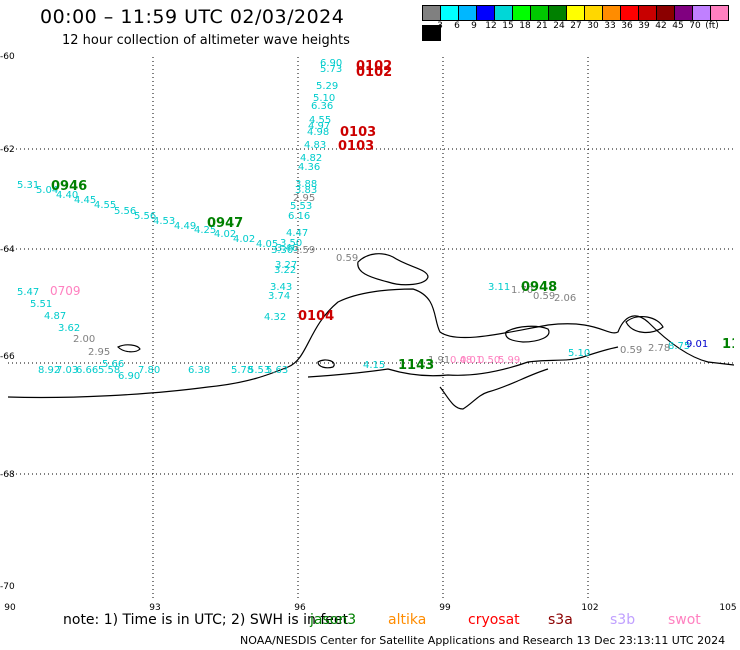 Image resolution: width=740 pixels, height=650 pixels. I want to click on pass-time-label: 11-, so click(728, 344).